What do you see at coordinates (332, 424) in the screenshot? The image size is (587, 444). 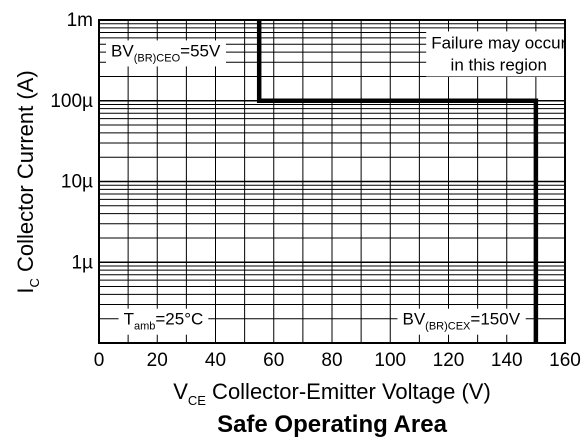 I see `chart-title: Safe Operating Area` at bounding box center [332, 424].